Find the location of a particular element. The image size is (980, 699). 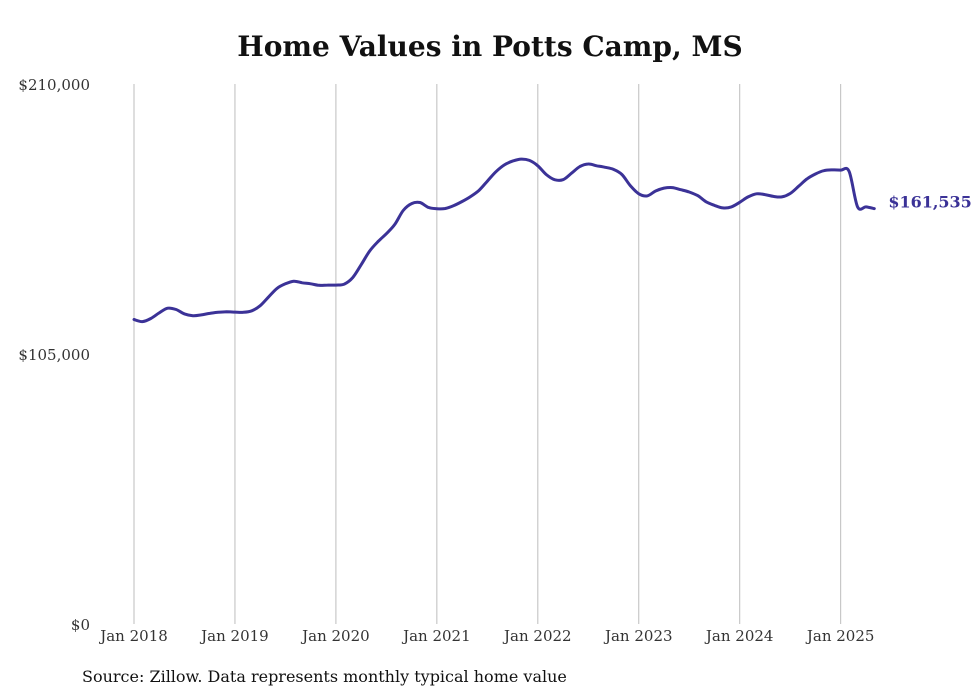

x-tick-label: Jan 2020 is located at coordinates (335, 636).